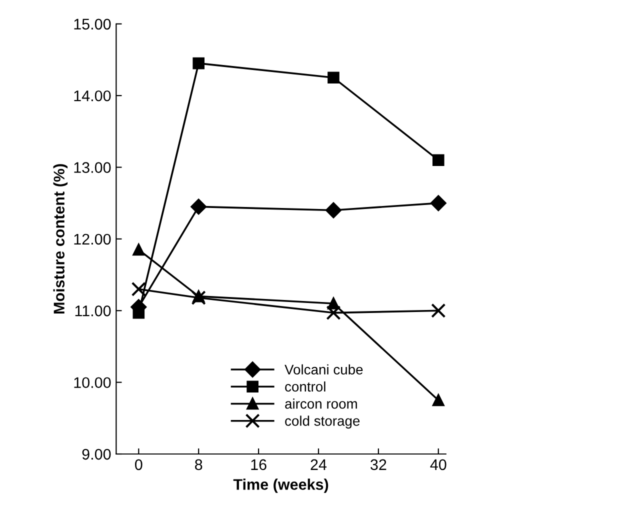 This screenshot has height=531, width=628. What do you see at coordinates (321, 403) in the screenshot?
I see `legend-label: aircon room` at bounding box center [321, 403].